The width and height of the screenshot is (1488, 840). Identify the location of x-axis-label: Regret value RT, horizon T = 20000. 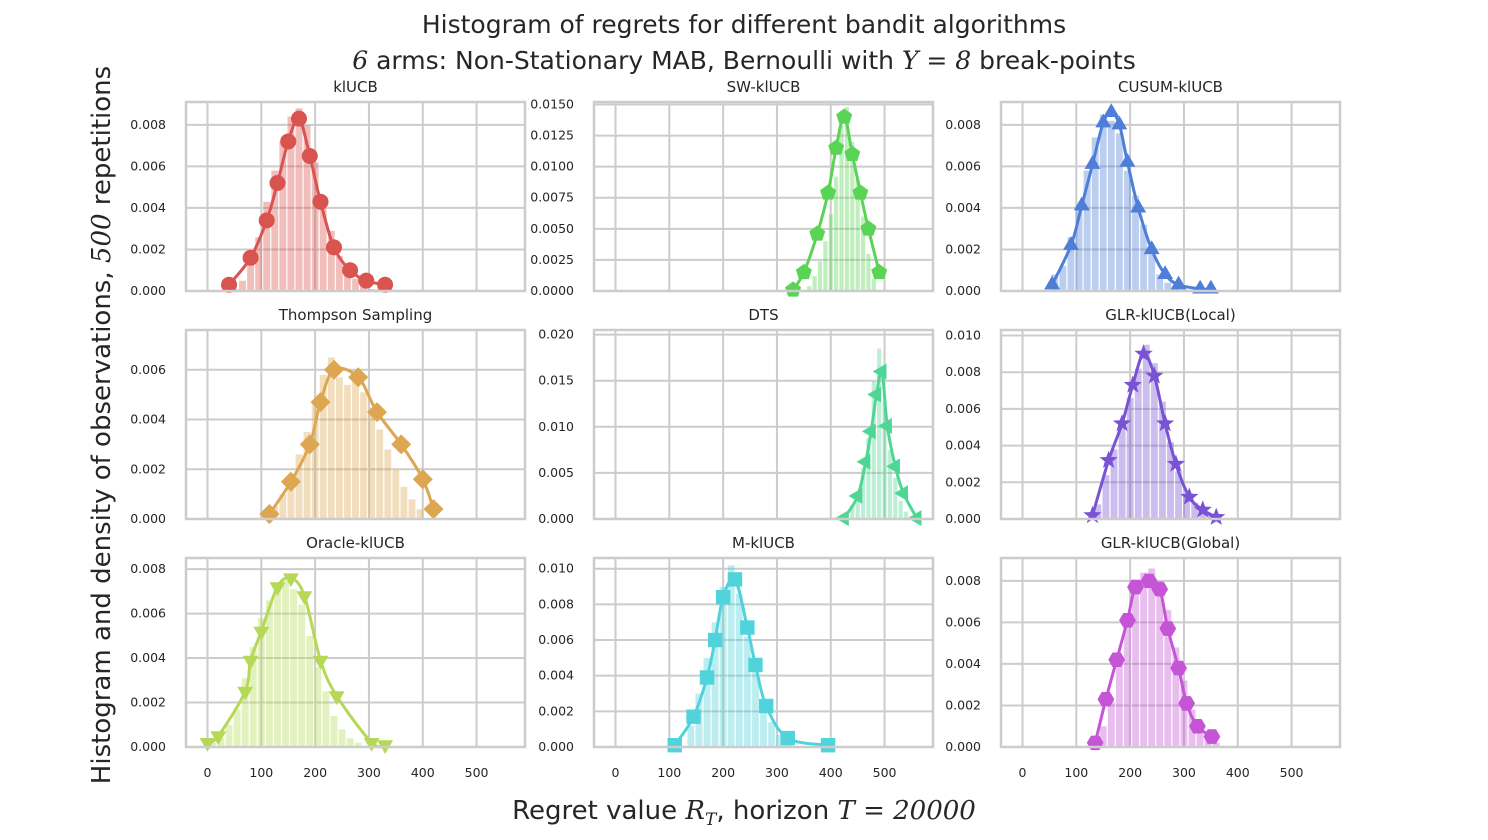
(744, 813).